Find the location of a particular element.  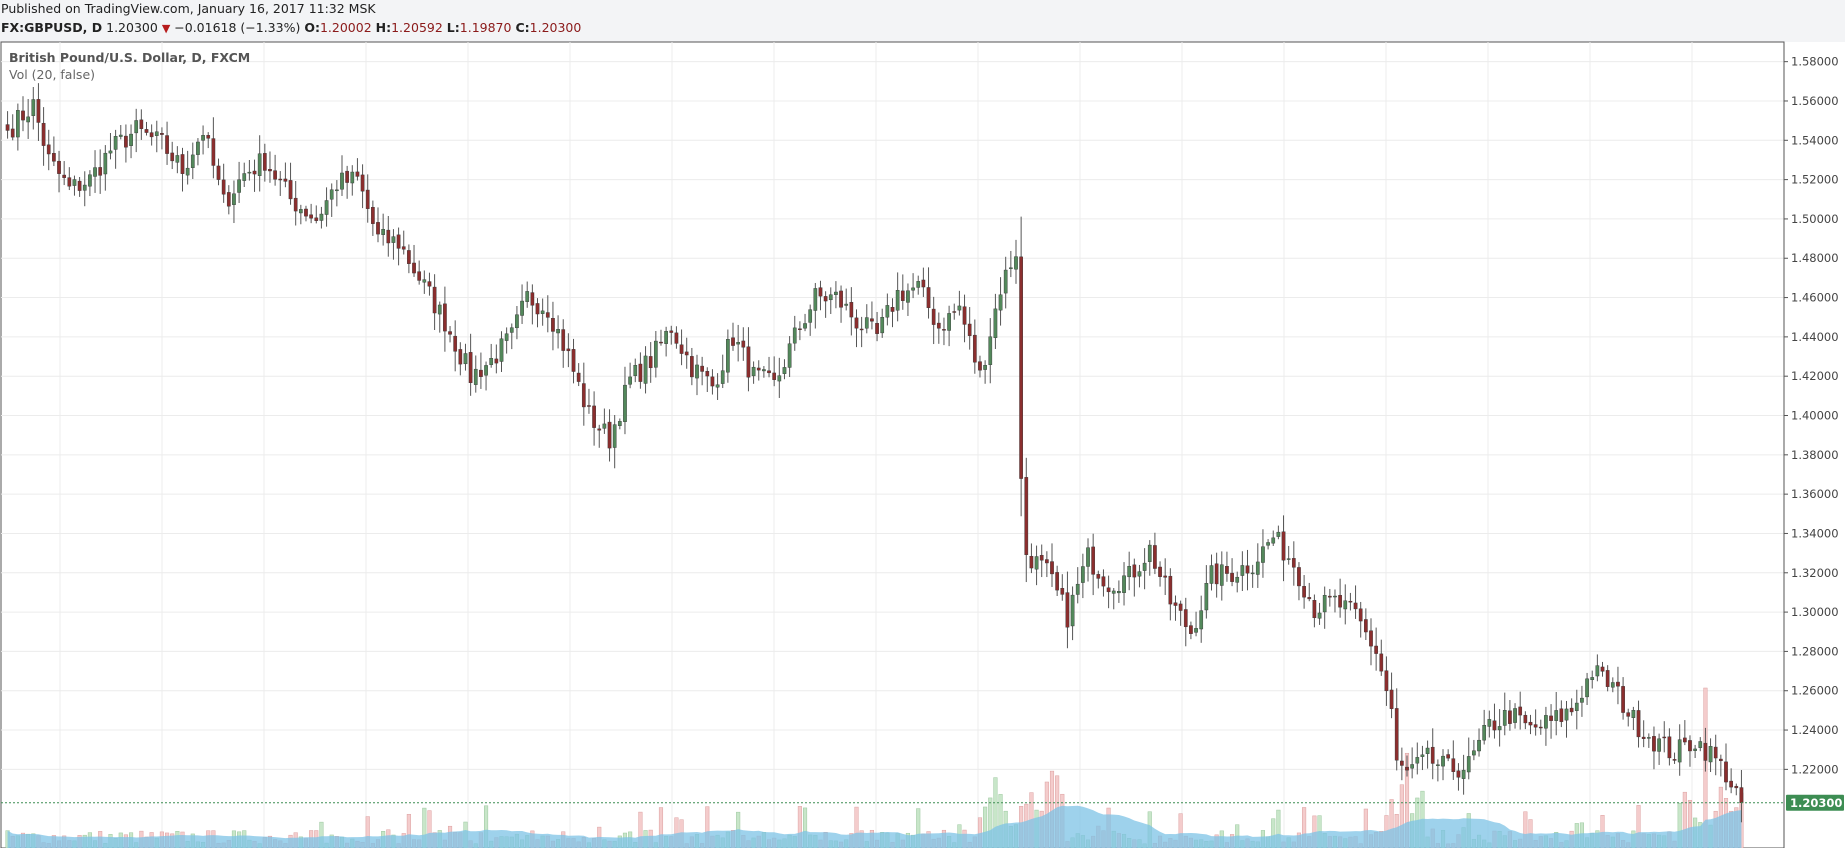

price-axis-tick-label: 1.30000 is located at coordinates (1815, 612).